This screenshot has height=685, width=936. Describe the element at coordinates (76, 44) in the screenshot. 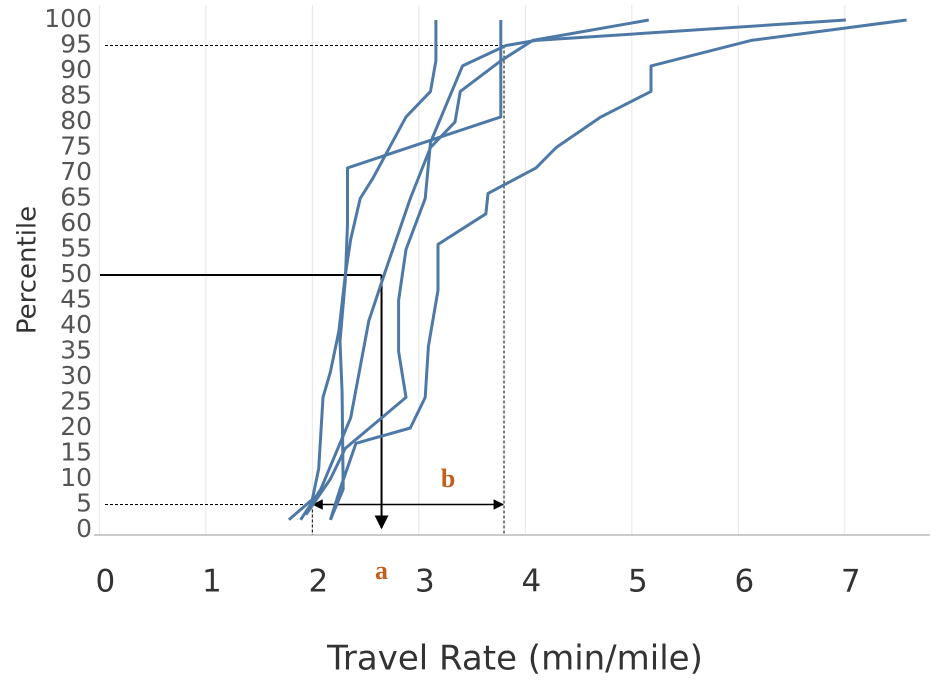

I see `y-tick-label: 95` at that location.